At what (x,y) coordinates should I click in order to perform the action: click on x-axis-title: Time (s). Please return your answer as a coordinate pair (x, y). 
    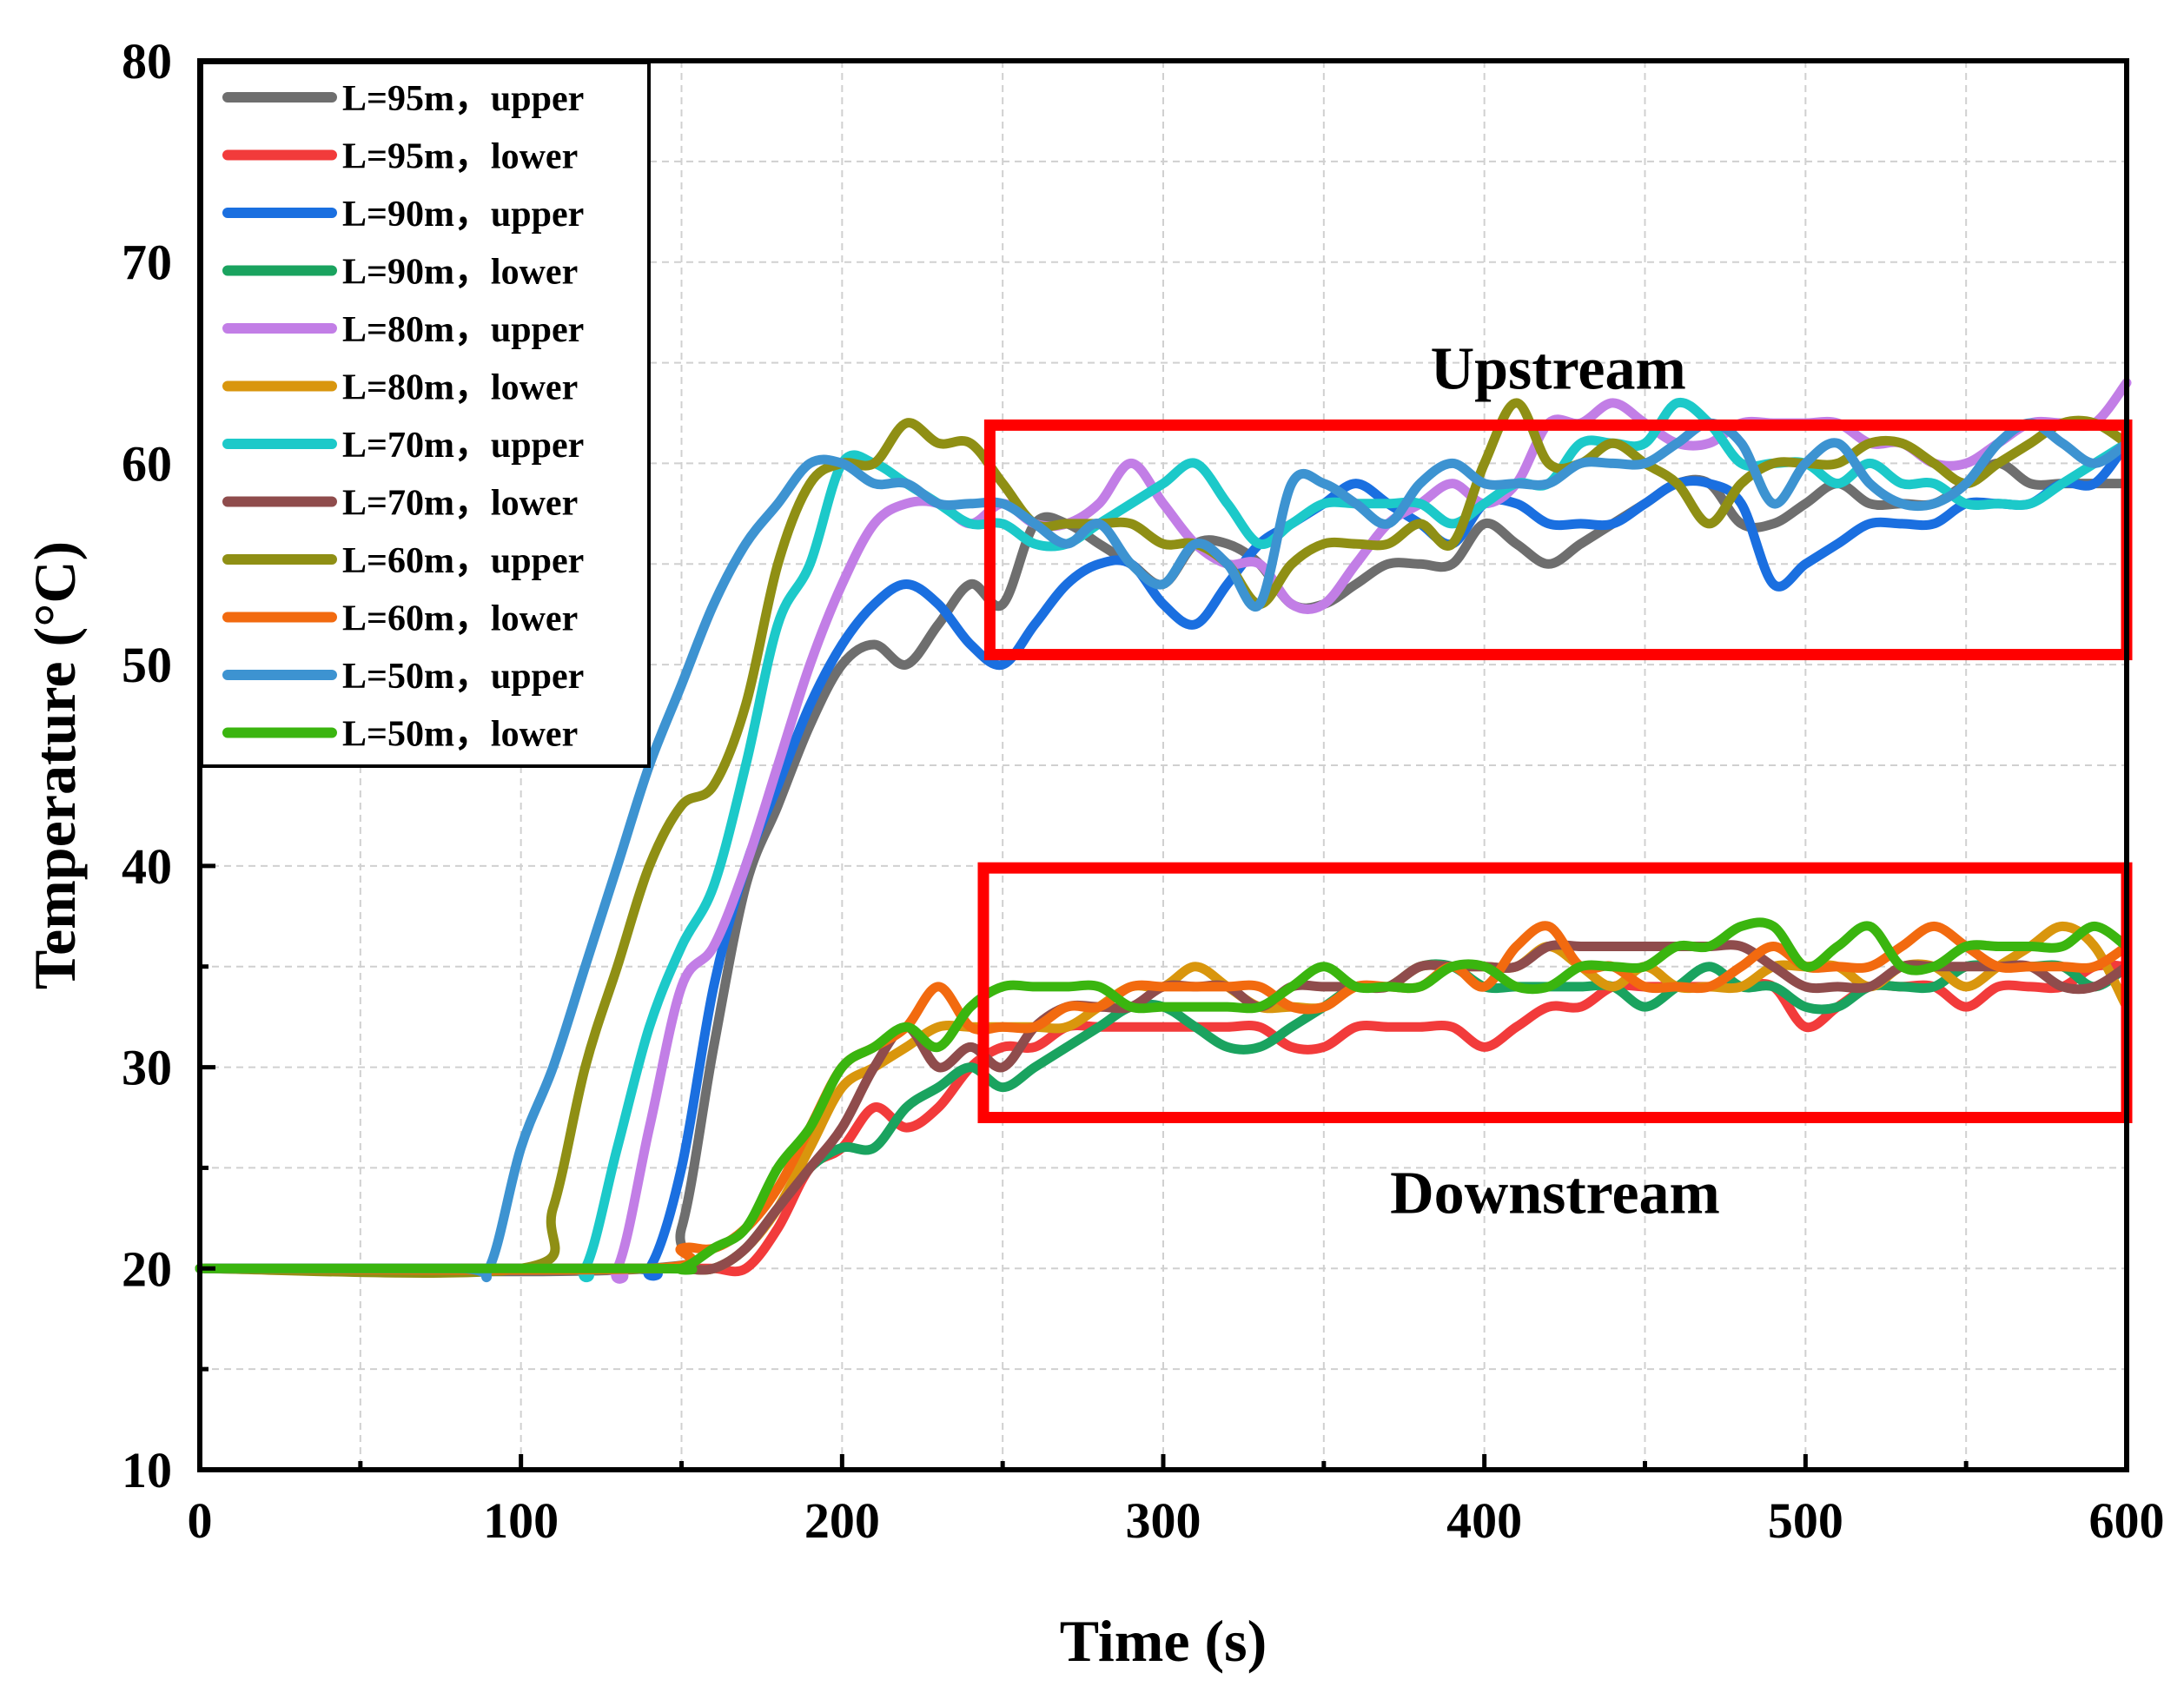
    Looking at the image, I should click on (1163, 1641).